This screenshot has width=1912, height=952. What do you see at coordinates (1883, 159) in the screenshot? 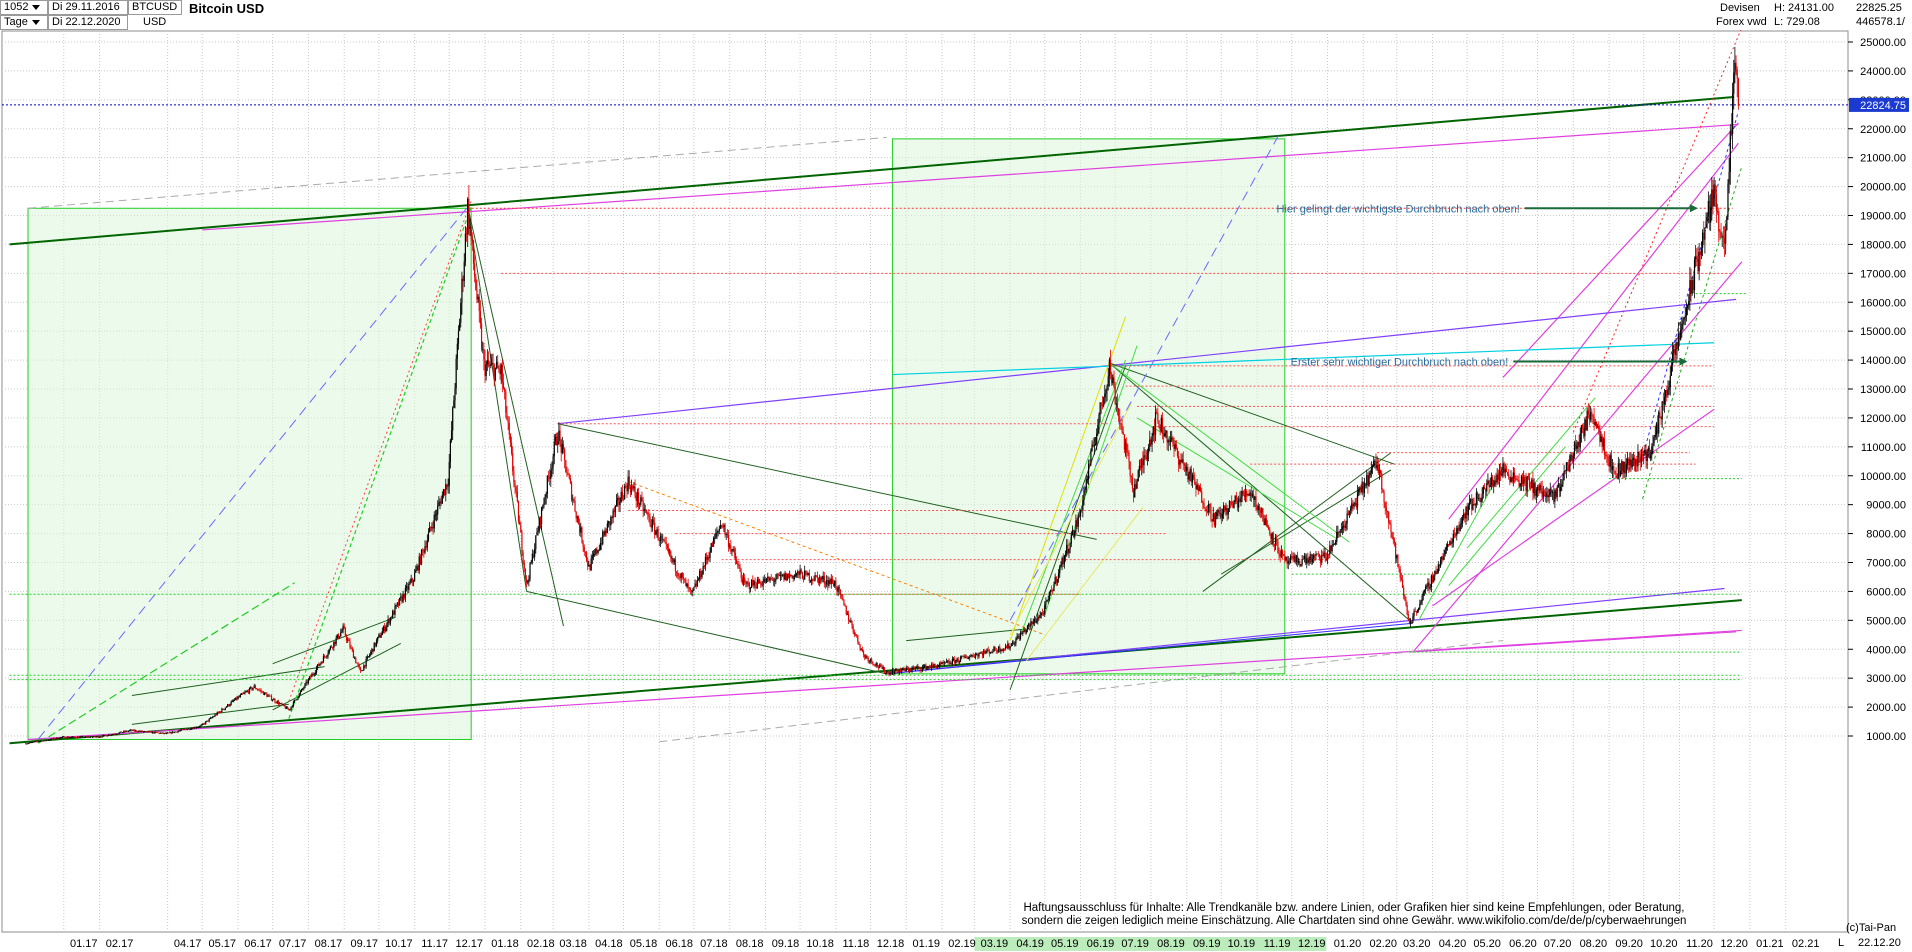
I see `y-tick-label: 21000.00` at bounding box center [1883, 159].